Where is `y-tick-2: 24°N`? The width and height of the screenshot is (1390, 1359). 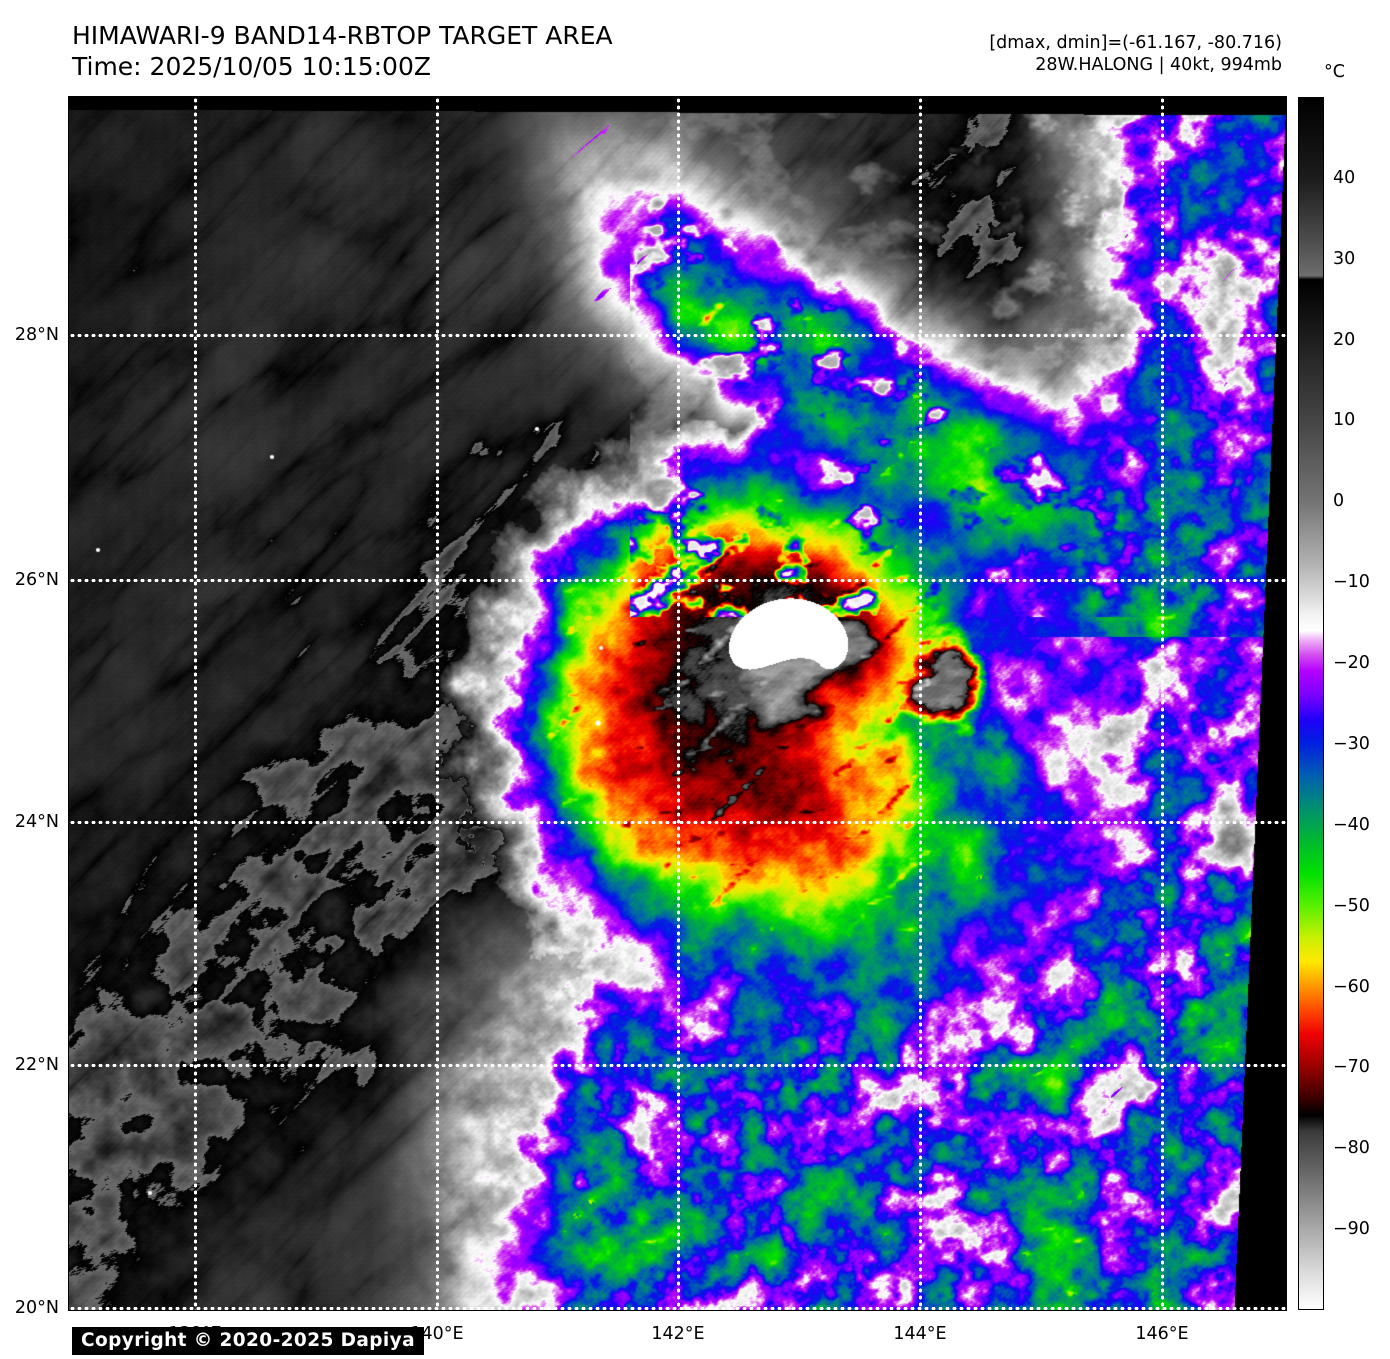
y-tick-2: 24°N is located at coordinates (36, 822).